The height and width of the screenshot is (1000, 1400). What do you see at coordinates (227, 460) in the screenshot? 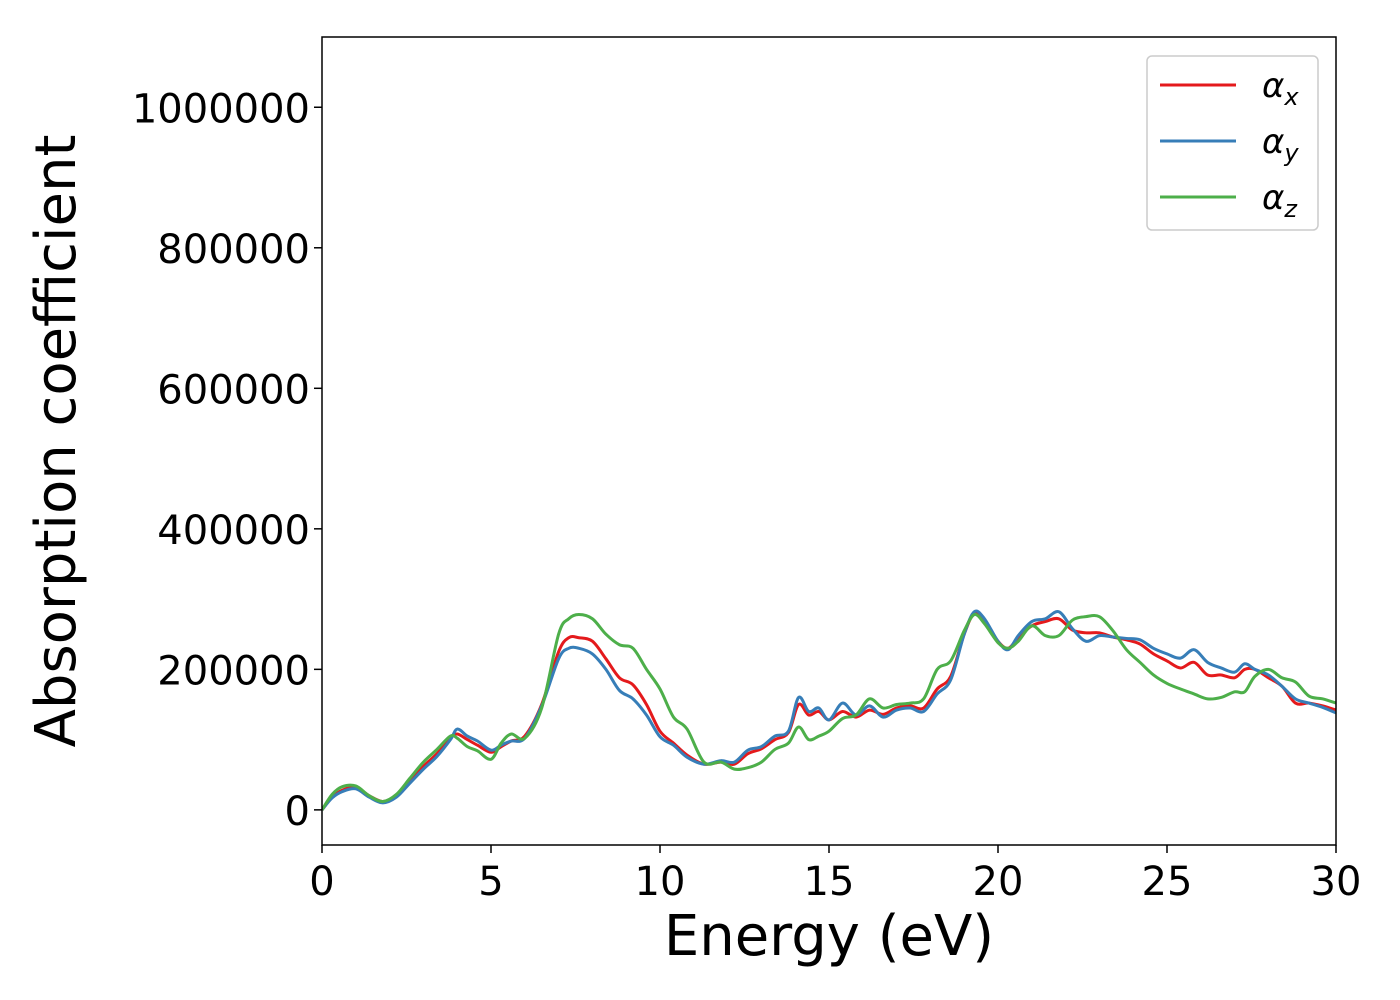
I see `y-axis: 0 200000 400000 600000 800000 1000000` at bounding box center [227, 460].